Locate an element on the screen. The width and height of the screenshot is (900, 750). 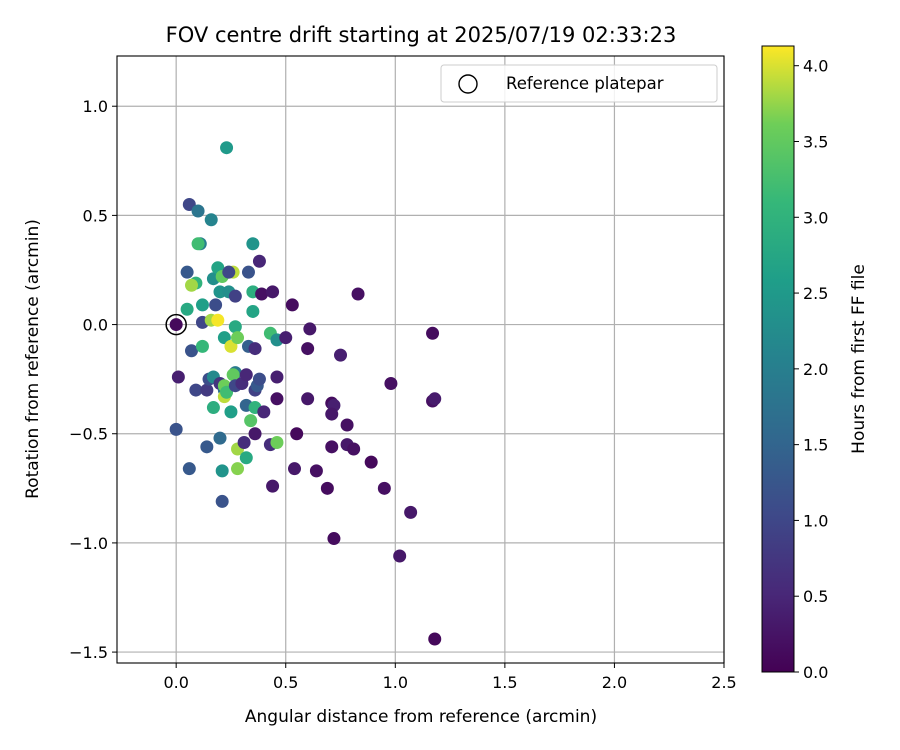
y-tick-label: 0.0 is located at coordinates (95, 325).